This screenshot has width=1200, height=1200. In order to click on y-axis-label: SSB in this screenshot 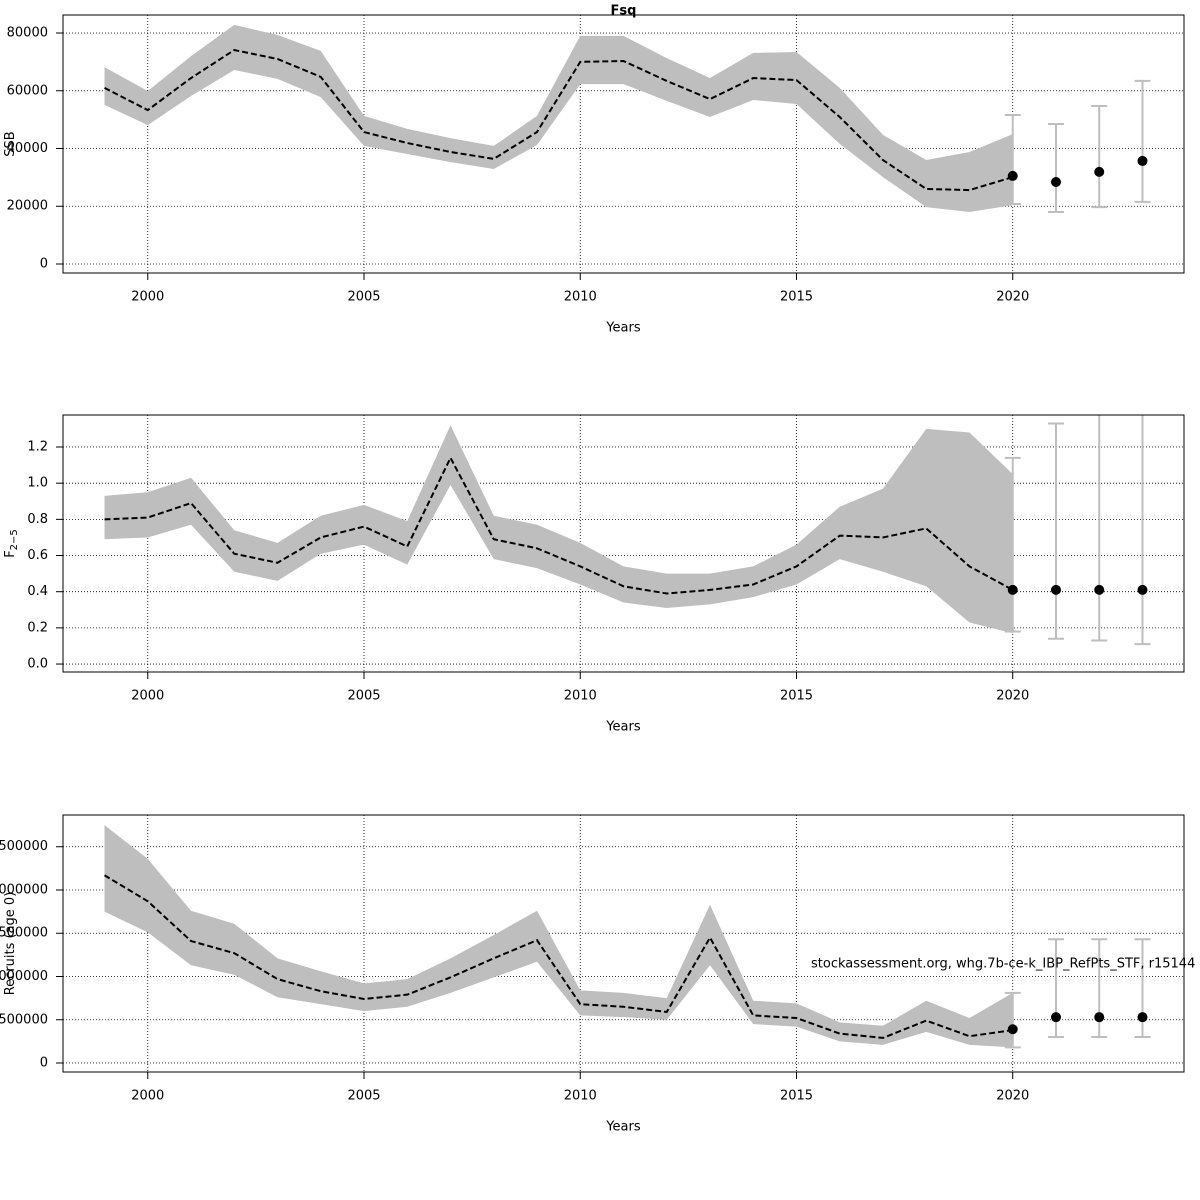, I will do `click(10, 143)`.